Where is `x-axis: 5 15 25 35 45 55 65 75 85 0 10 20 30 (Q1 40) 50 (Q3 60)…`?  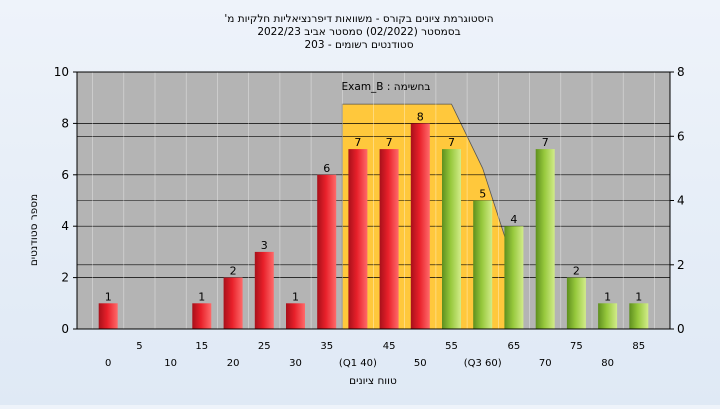 x-axis: 5 15 25 35 45 55 65 75 85 0 10 20 30 (Q1 40) 50 (Q3 60)… is located at coordinates (375, 355).